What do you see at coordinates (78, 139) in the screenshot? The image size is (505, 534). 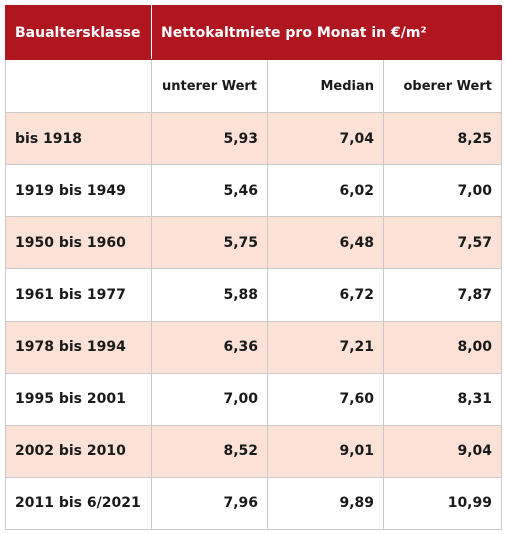 I see `cell-klasse: bis 1918` at bounding box center [78, 139].